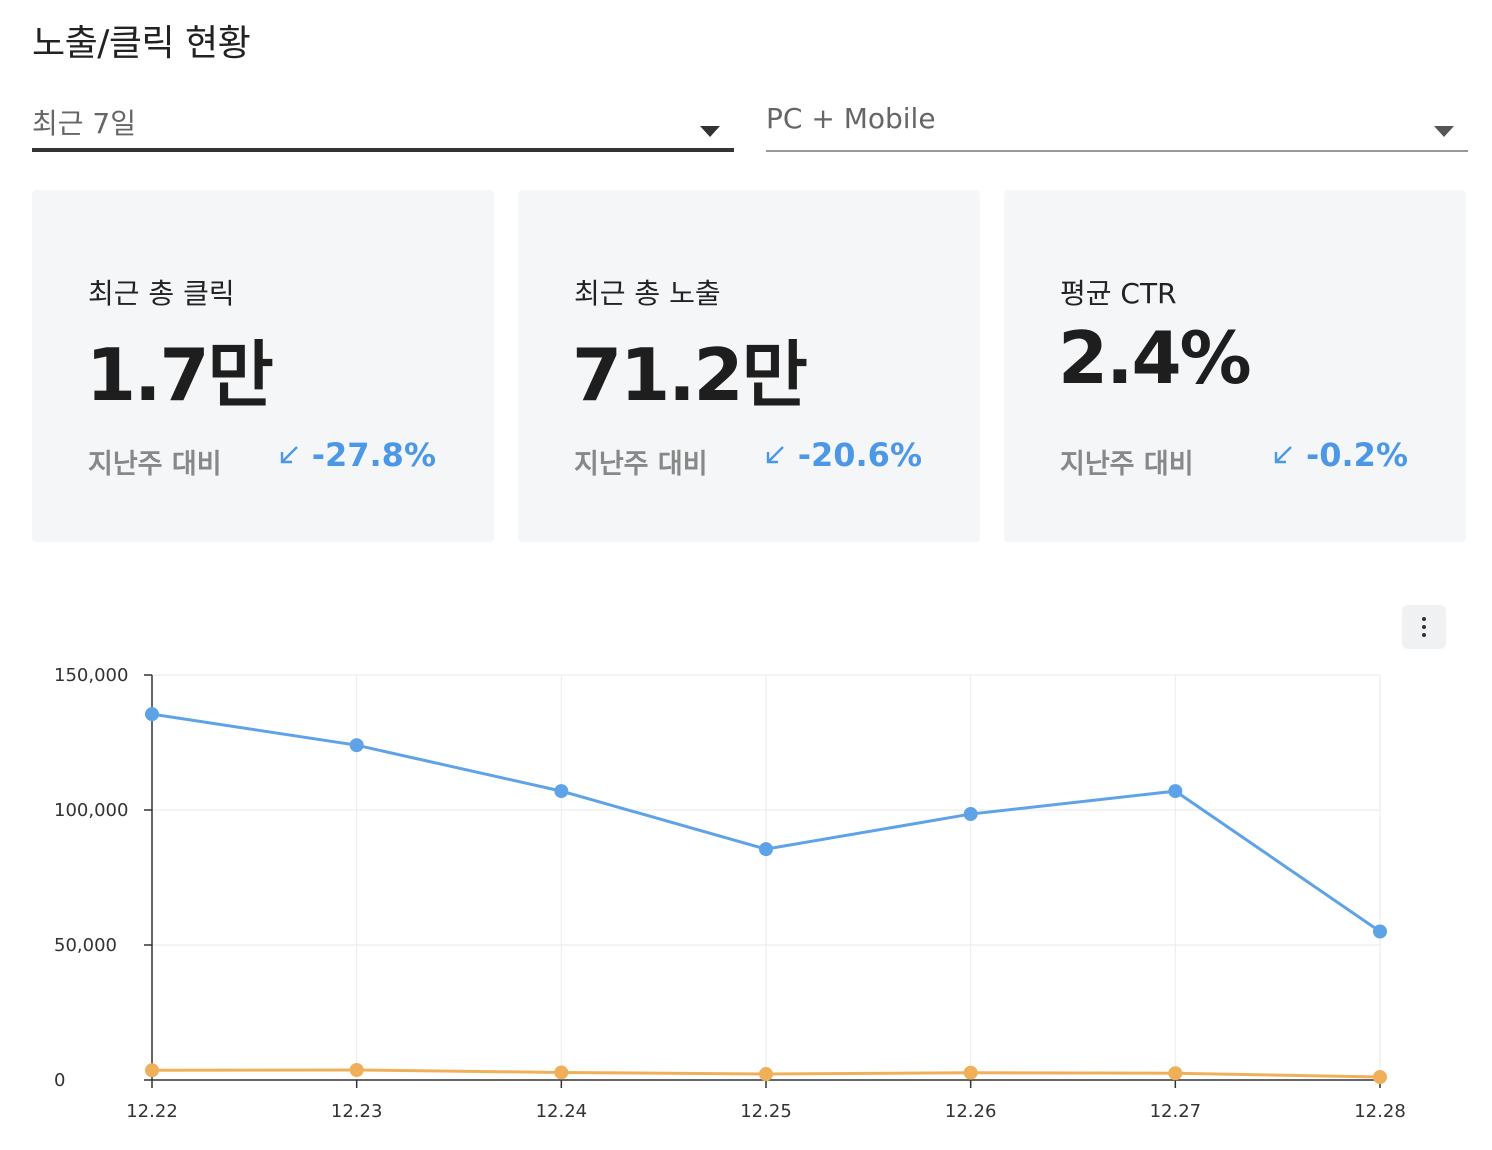 The image size is (1492, 1150). I want to click on card-value: 71.2만, so click(690, 375).